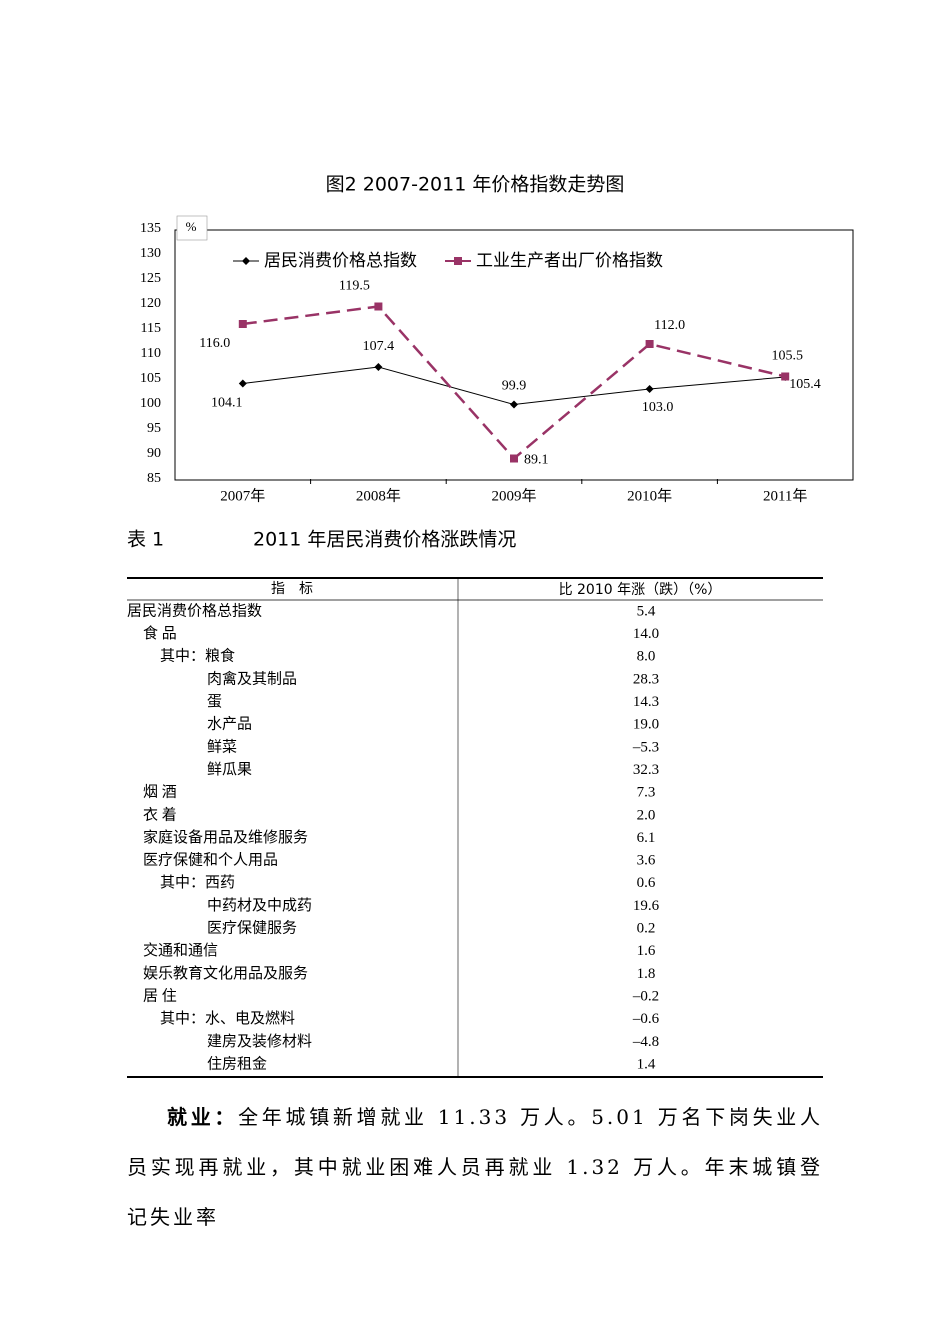  I want to click on y-tick-label: 110, so click(151, 353).